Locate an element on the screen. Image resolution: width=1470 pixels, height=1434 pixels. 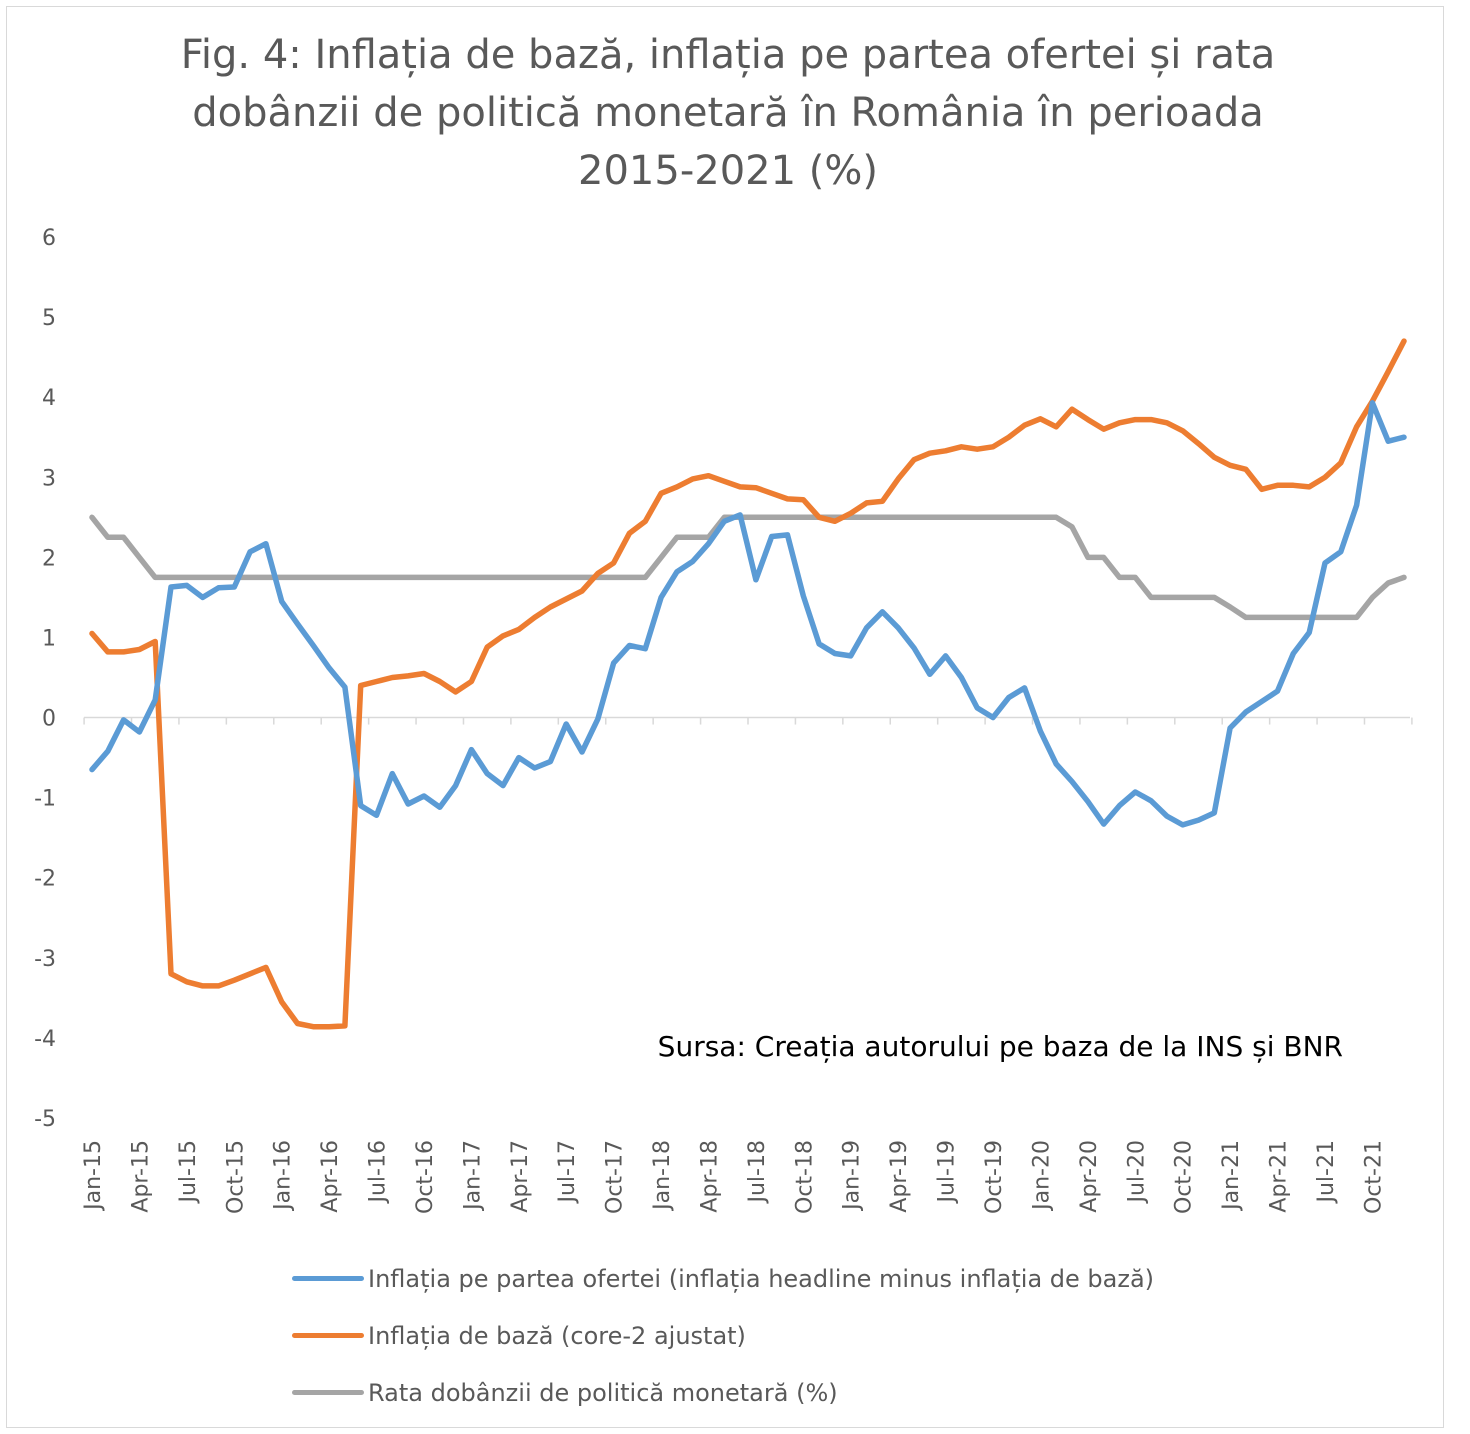
y-tick-label: 5 is located at coordinates (49, 318).